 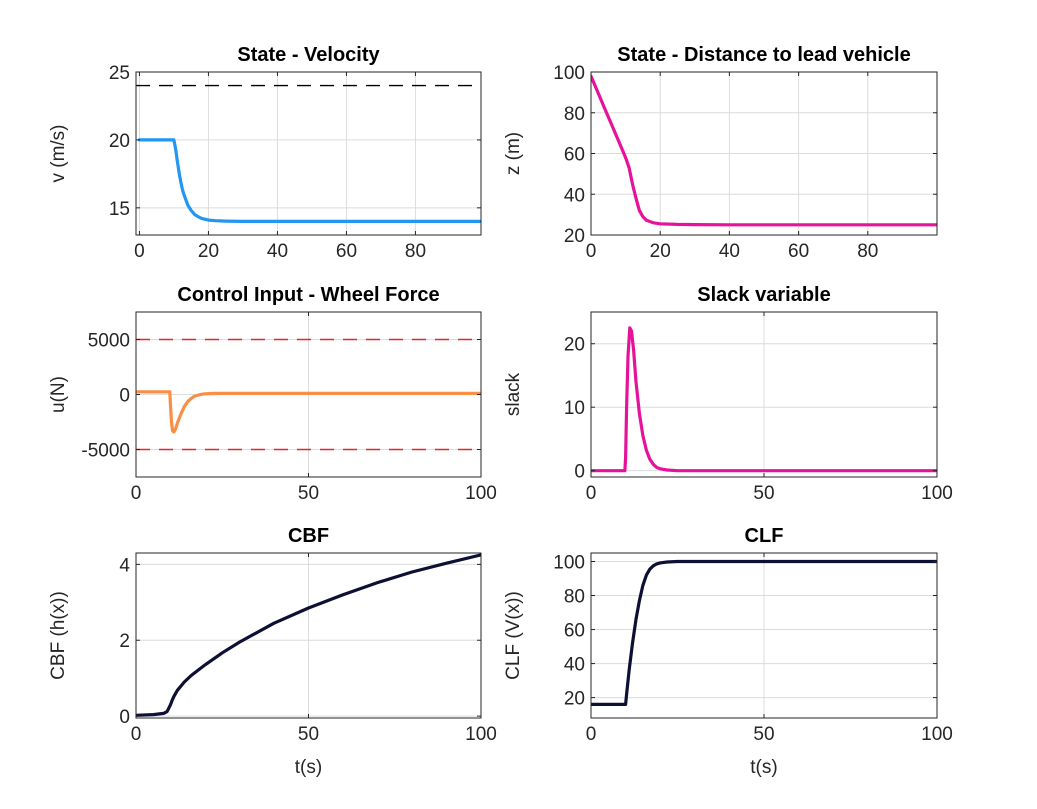 What do you see at coordinates (763, 55) in the screenshot?
I see `subplot-title: State - Distance to lead vehicle` at bounding box center [763, 55].